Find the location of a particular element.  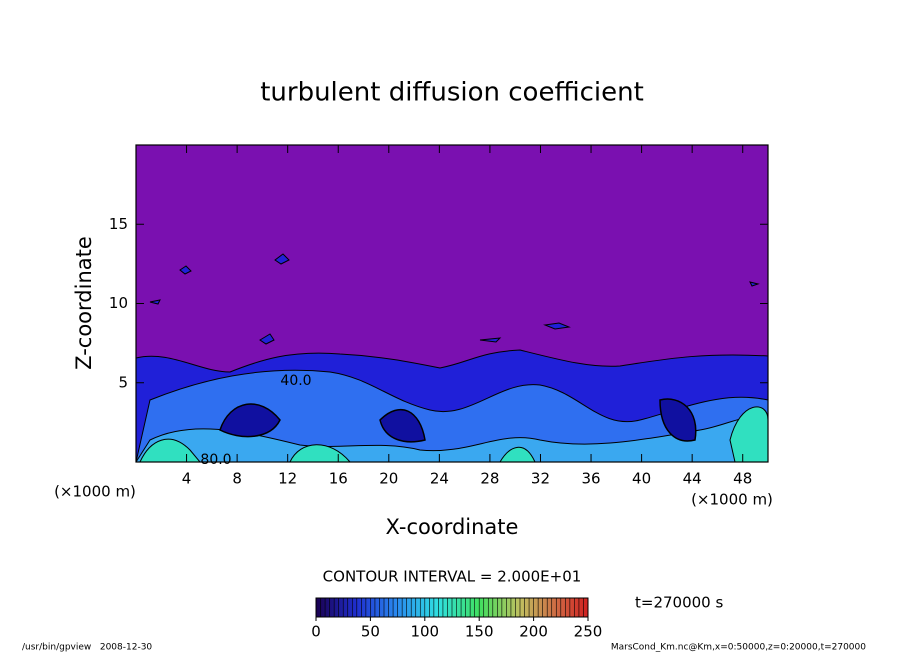

y-axis-label: Z-coordinate is located at coordinates (84, 303).